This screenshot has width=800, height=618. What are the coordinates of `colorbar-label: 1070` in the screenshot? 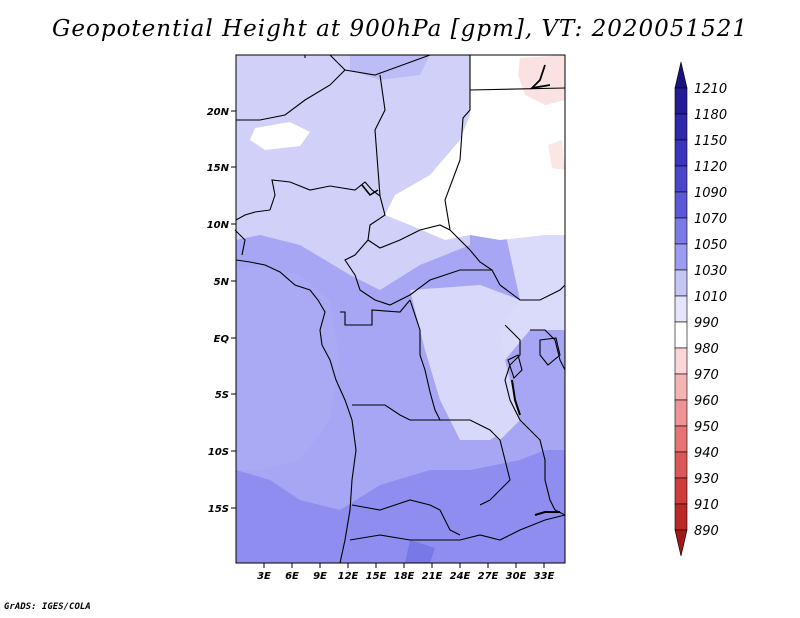 It's located at (710, 219).